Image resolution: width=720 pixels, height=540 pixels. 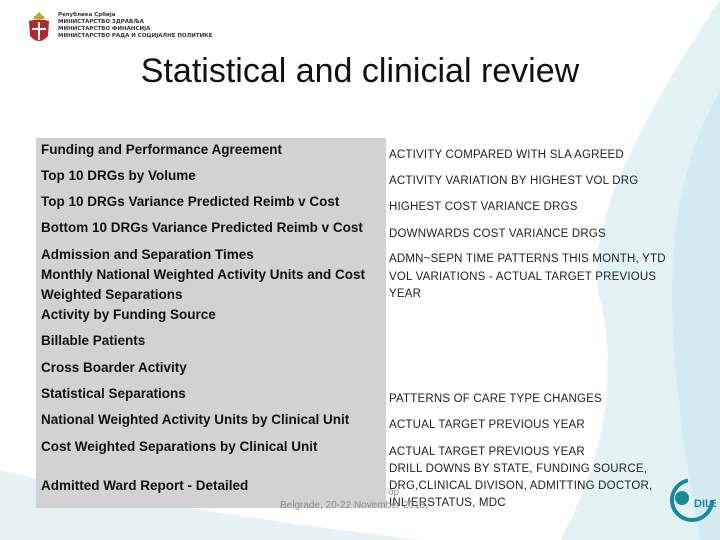 I want to click on report-description: DOWNWARDS COST VARIANCE DRGS, so click(x=497, y=234).